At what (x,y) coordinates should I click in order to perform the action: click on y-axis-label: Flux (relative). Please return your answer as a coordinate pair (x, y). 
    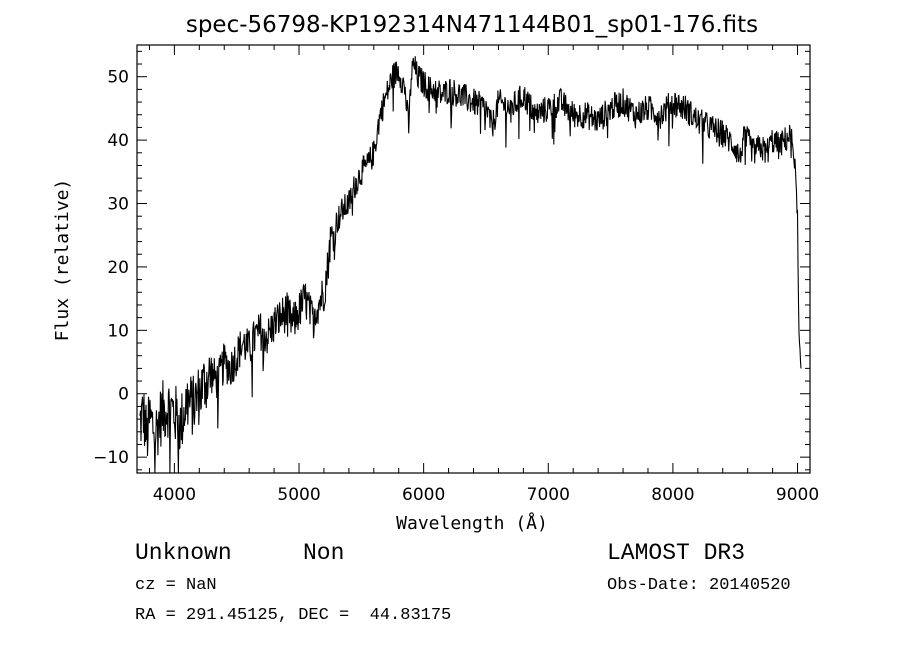
    Looking at the image, I should click on (62, 260).